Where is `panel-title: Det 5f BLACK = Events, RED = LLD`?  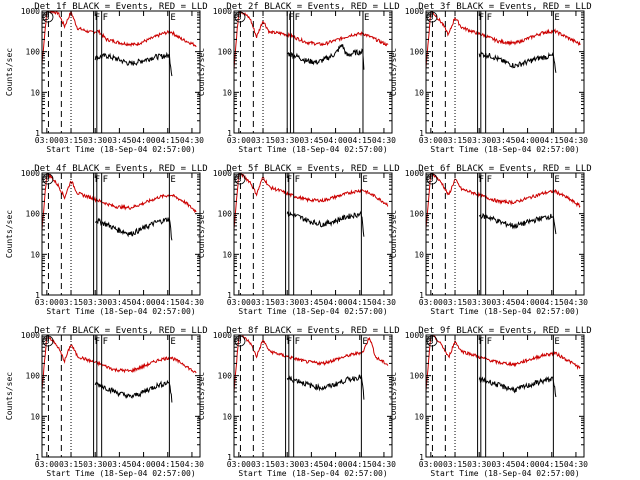
panel-title: Det 5f BLACK = Events, RED = LLD is located at coordinates (312, 169).